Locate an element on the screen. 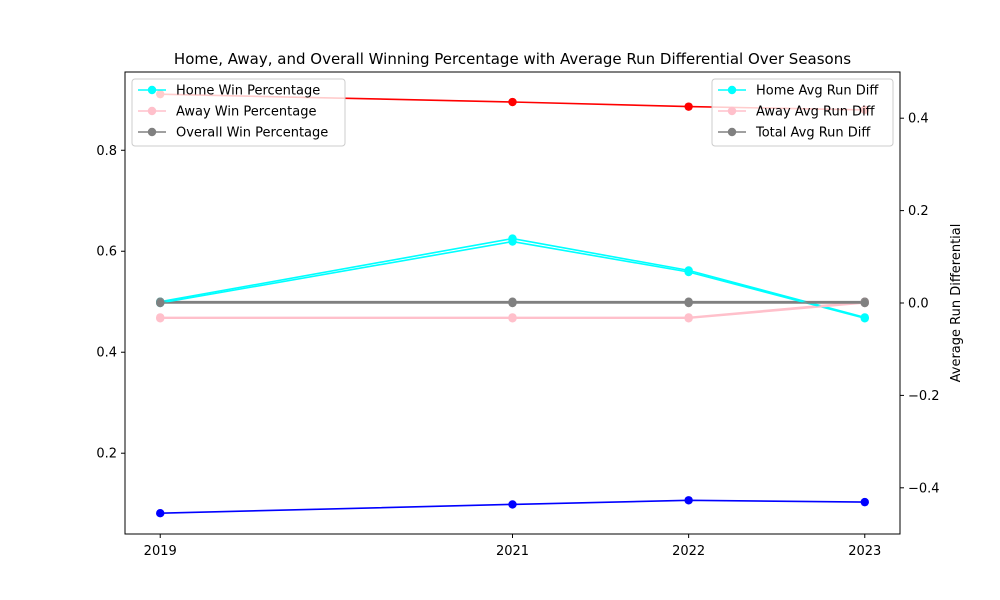 This screenshot has height=600, width=1000. legend-entry-away-win-percentage: Away Win Percentage is located at coordinates (227, 112).